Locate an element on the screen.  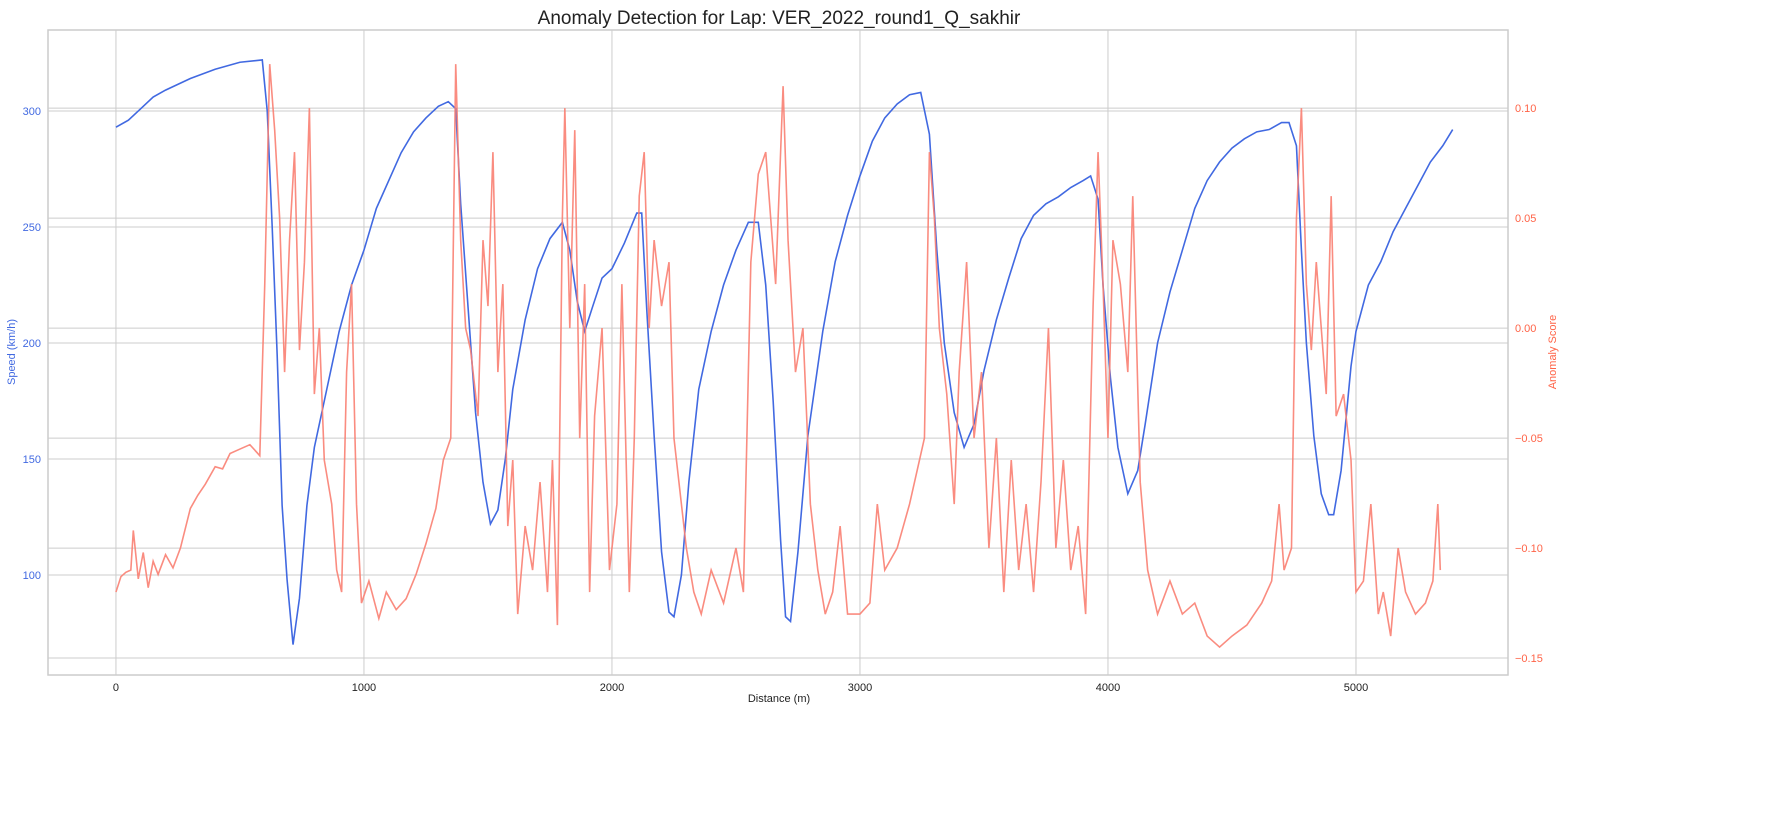
y2-tick-label: −0.15 is located at coordinates (1529, 659).